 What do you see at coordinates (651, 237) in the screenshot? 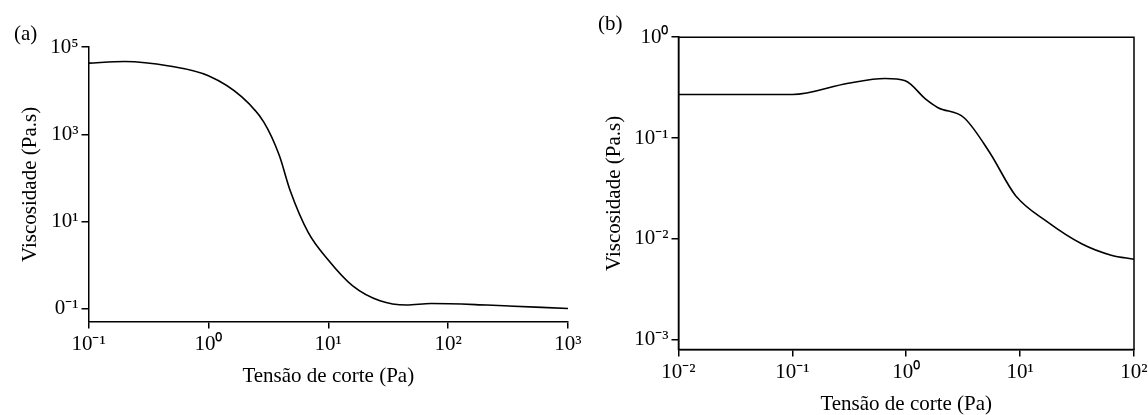
I see `y-tick-label: 10⁻²` at bounding box center [651, 237].